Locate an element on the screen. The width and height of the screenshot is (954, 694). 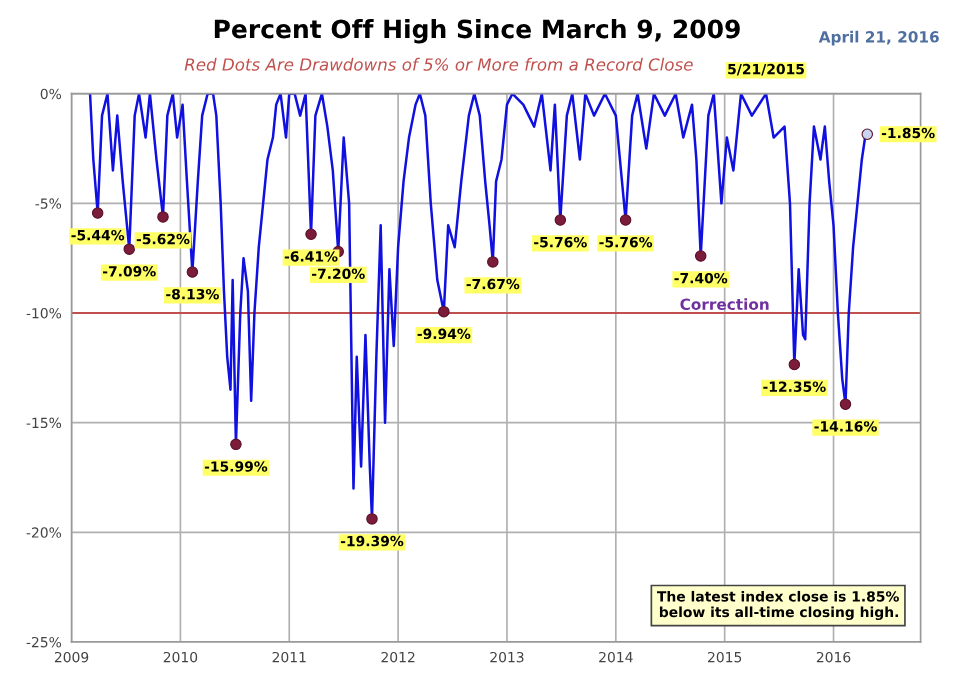
chart-subtitle: Red Dots Are Drawdowns of 5% or More from a Record Close is located at coordinates (438, 64).